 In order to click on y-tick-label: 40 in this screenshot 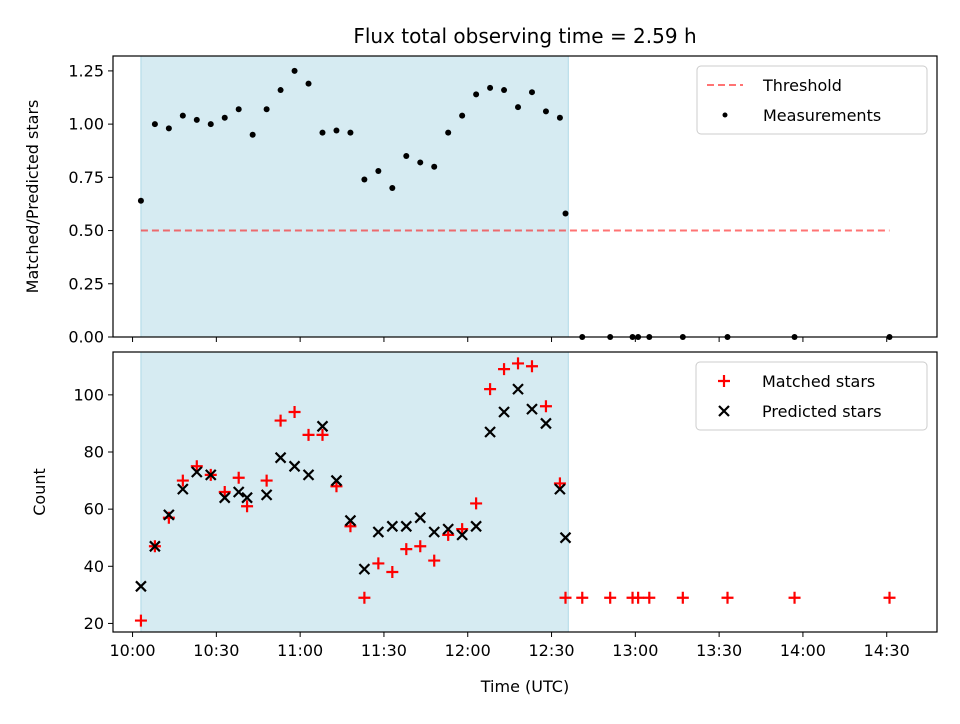, I will do `click(94, 566)`.